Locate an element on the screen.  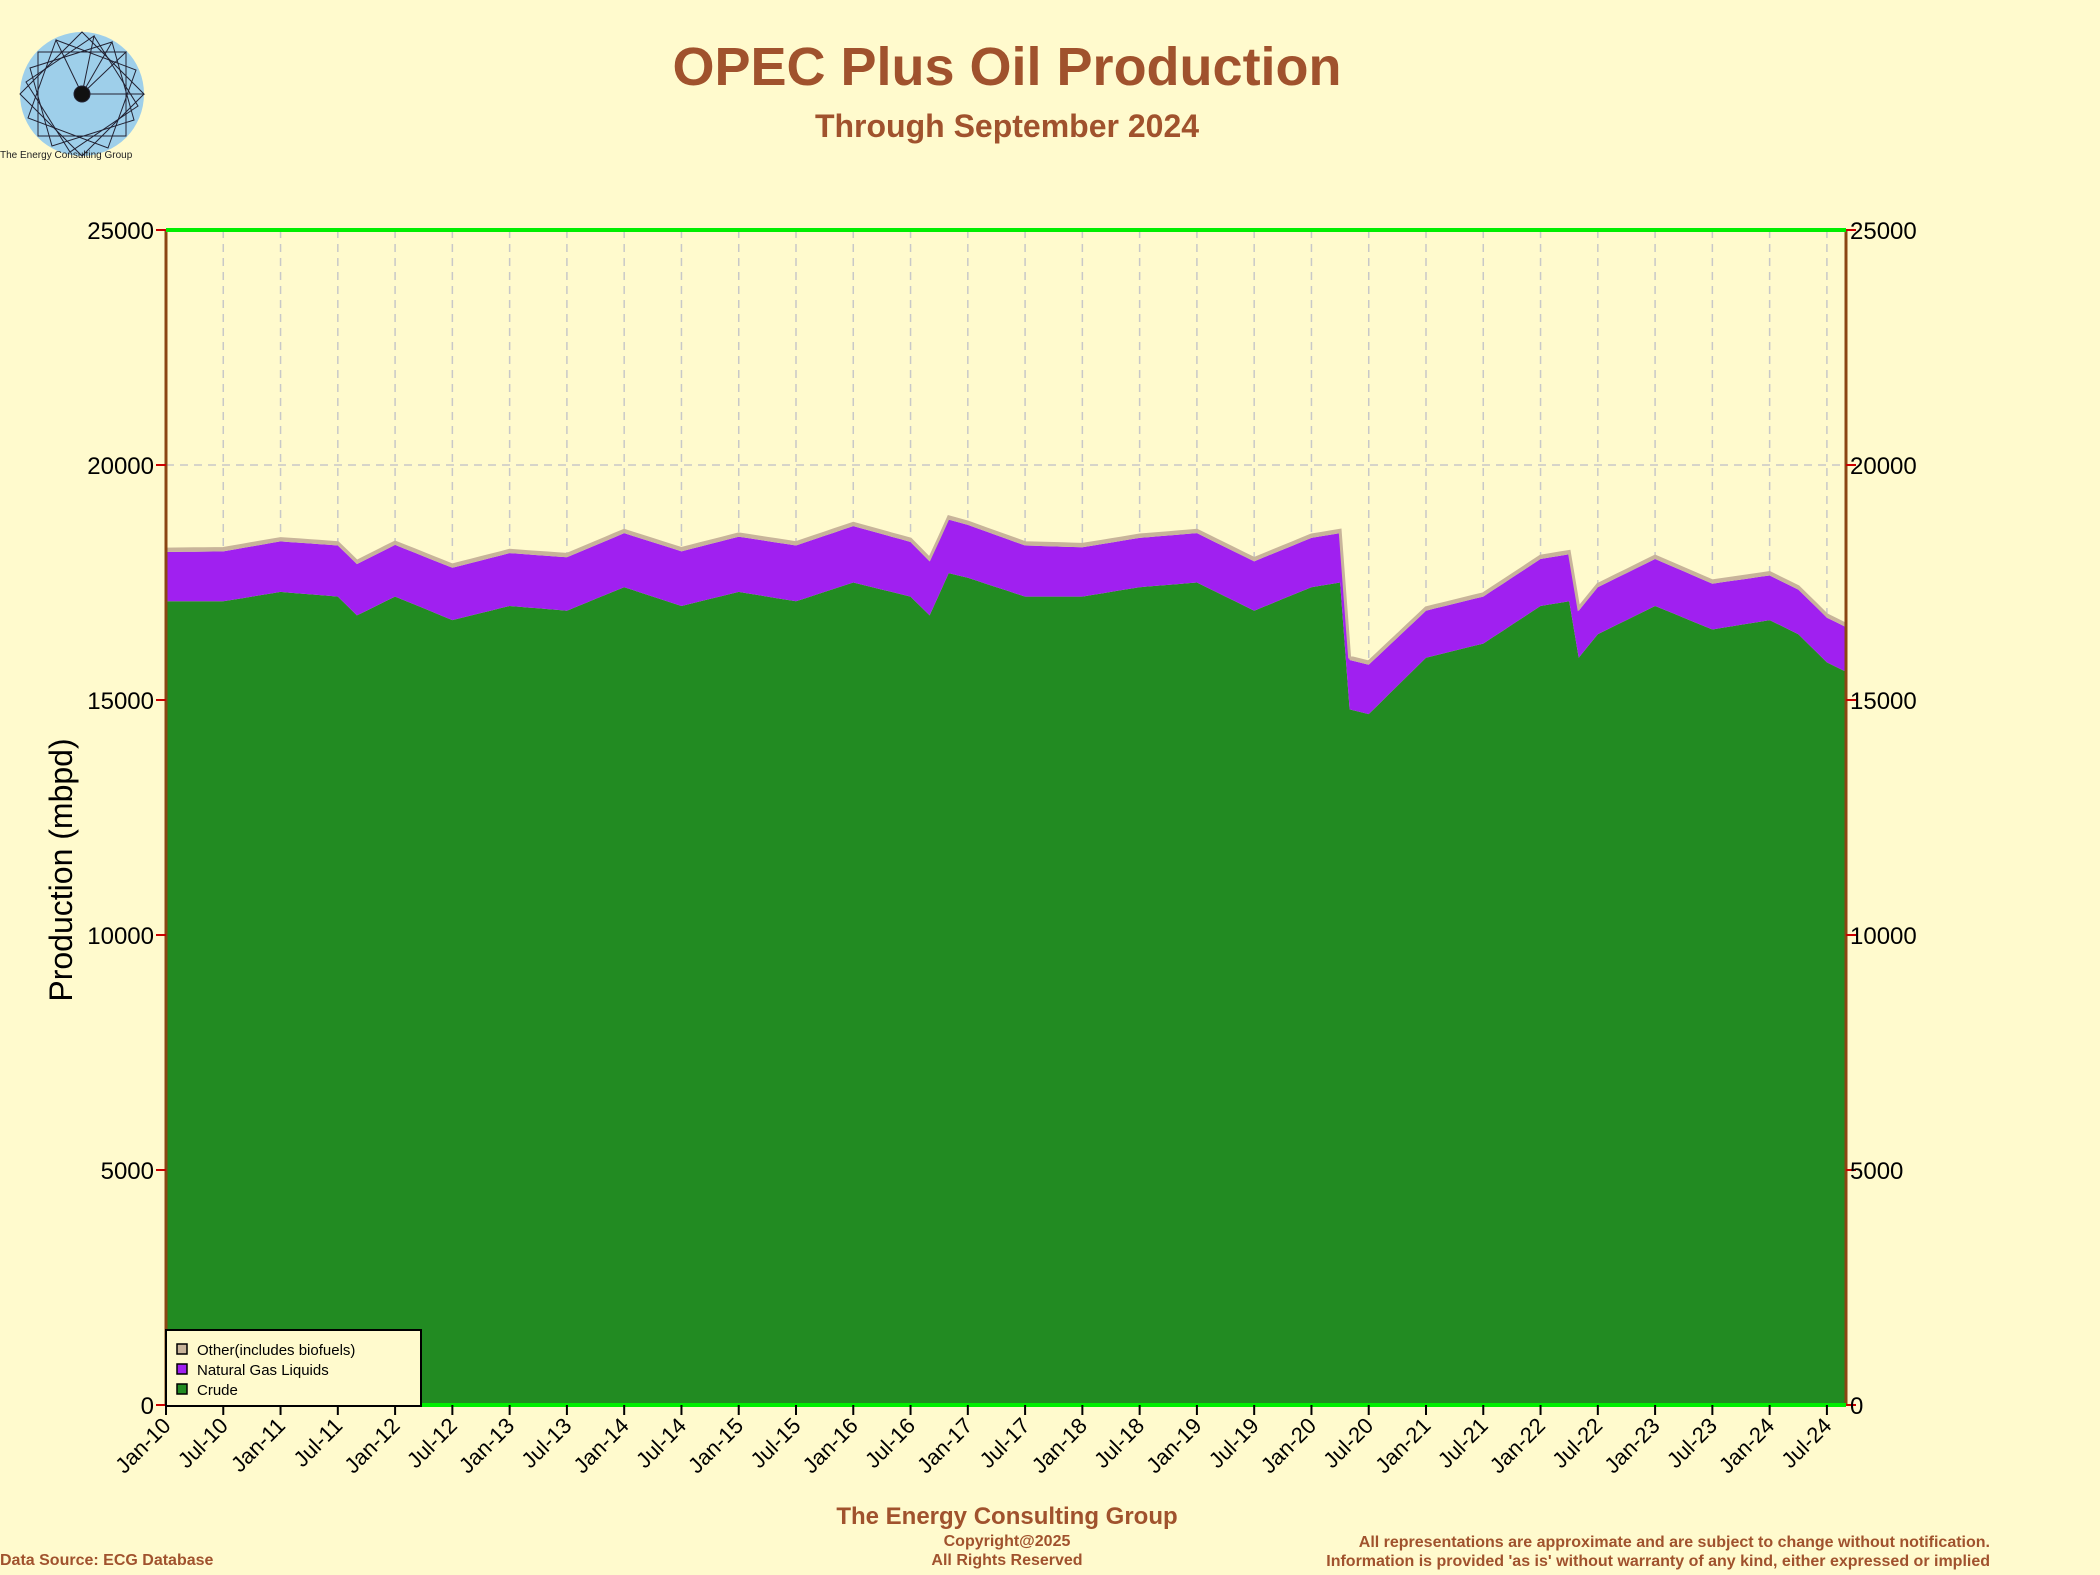
x-tick-label: Jan-19 is located at coordinates (1173, 1445).